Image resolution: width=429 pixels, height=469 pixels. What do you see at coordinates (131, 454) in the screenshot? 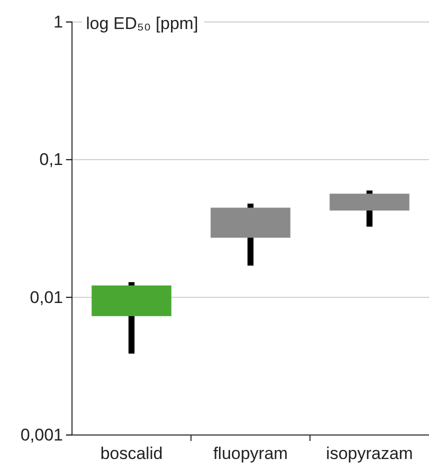
I see `x-tick-label: boscalid` at bounding box center [131, 454].